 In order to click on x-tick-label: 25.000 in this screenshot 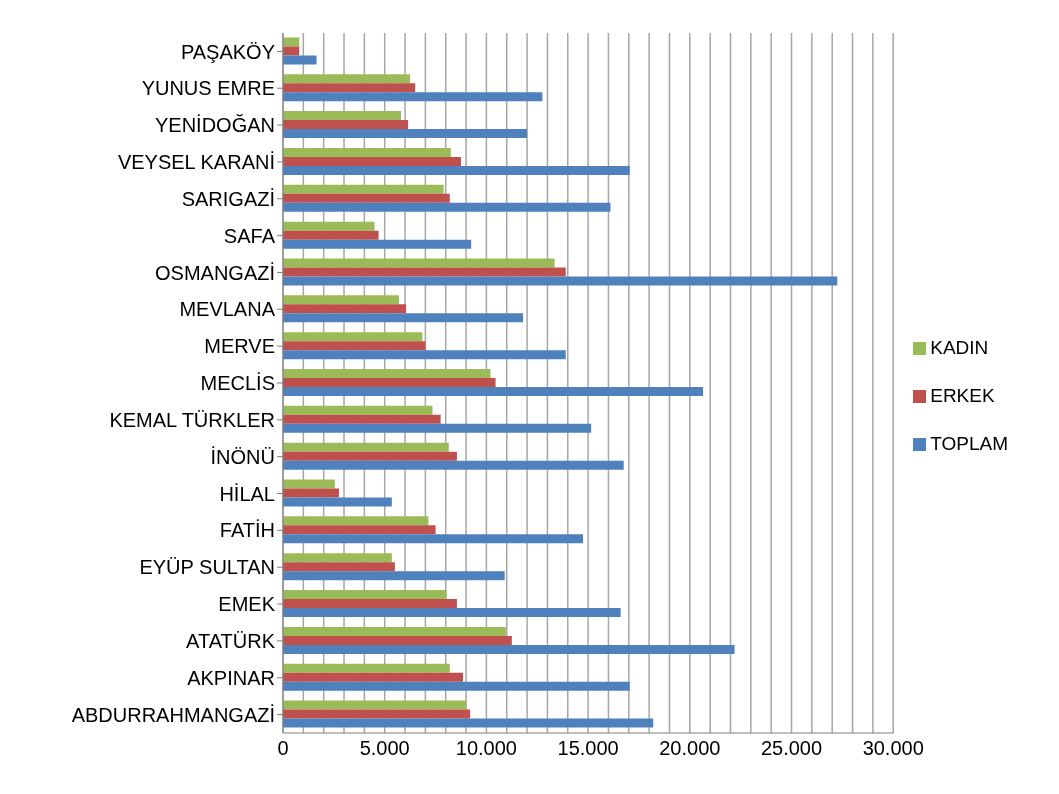, I will do `click(791, 748)`.